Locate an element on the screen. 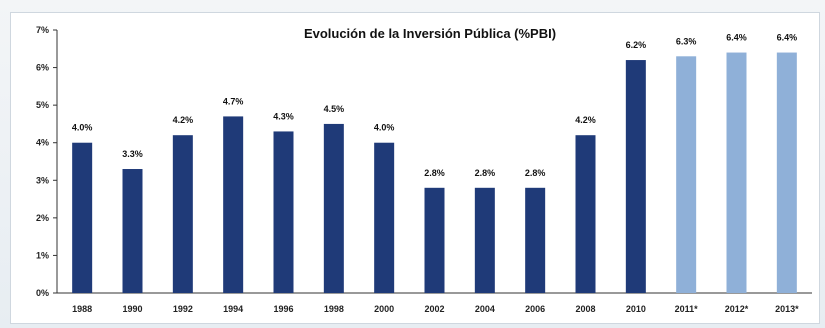 Image resolution: width=825 pixels, height=328 pixels. bar-value-label: 4.5% is located at coordinates (334, 109).